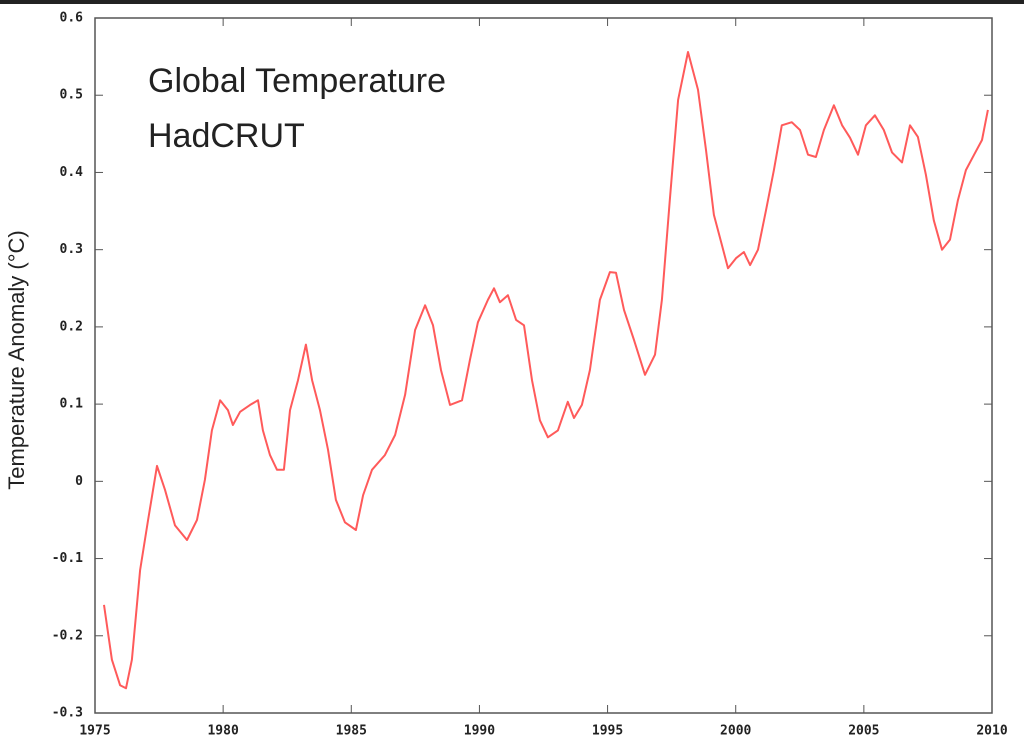 The height and width of the screenshot is (746, 1024). What do you see at coordinates (71, 326) in the screenshot?
I see `y-tick-label: 0.2` at bounding box center [71, 326].